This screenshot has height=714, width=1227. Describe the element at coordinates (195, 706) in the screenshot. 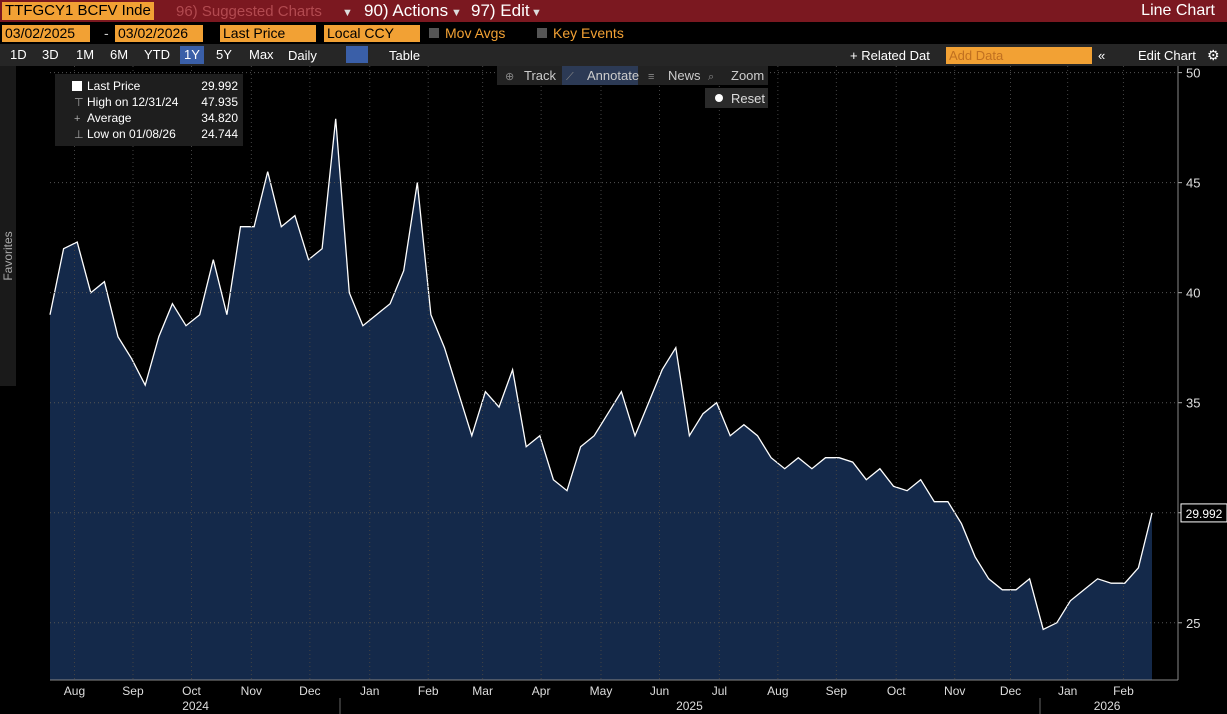

I see `year-label: 2024` at that location.